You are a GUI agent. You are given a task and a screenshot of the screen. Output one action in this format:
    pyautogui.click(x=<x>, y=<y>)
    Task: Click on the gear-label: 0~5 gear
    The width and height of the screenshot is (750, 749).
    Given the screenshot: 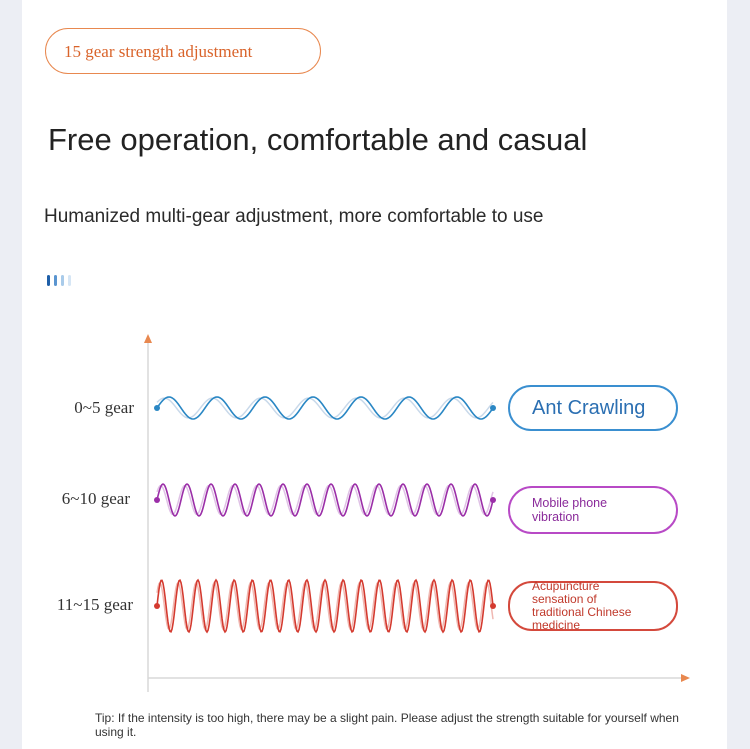 What is the action you would take?
    pyautogui.click(x=104, y=407)
    